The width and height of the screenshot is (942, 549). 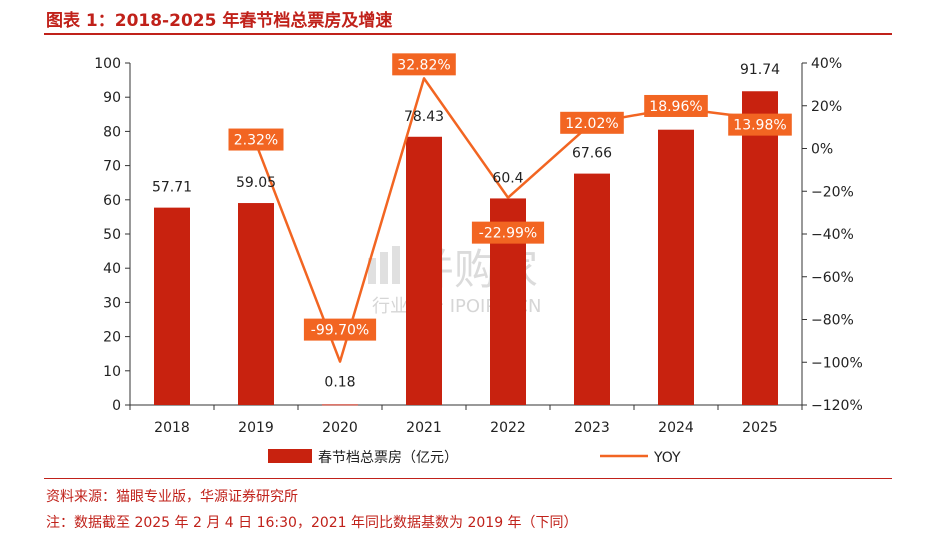 What do you see at coordinates (112, 201) in the screenshot?
I see `left-axis-tick-label: 60` at bounding box center [112, 201].